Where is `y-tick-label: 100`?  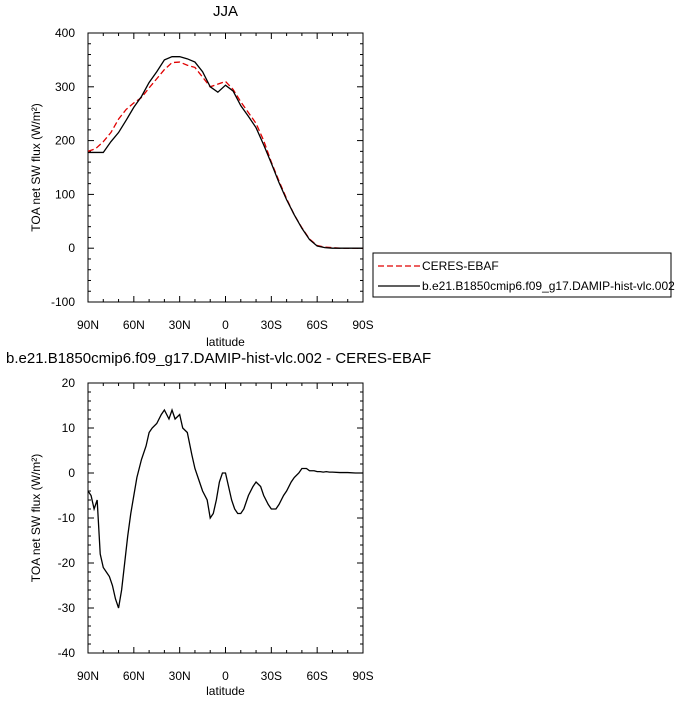 y-tick-label: 100 is located at coordinates (65, 194).